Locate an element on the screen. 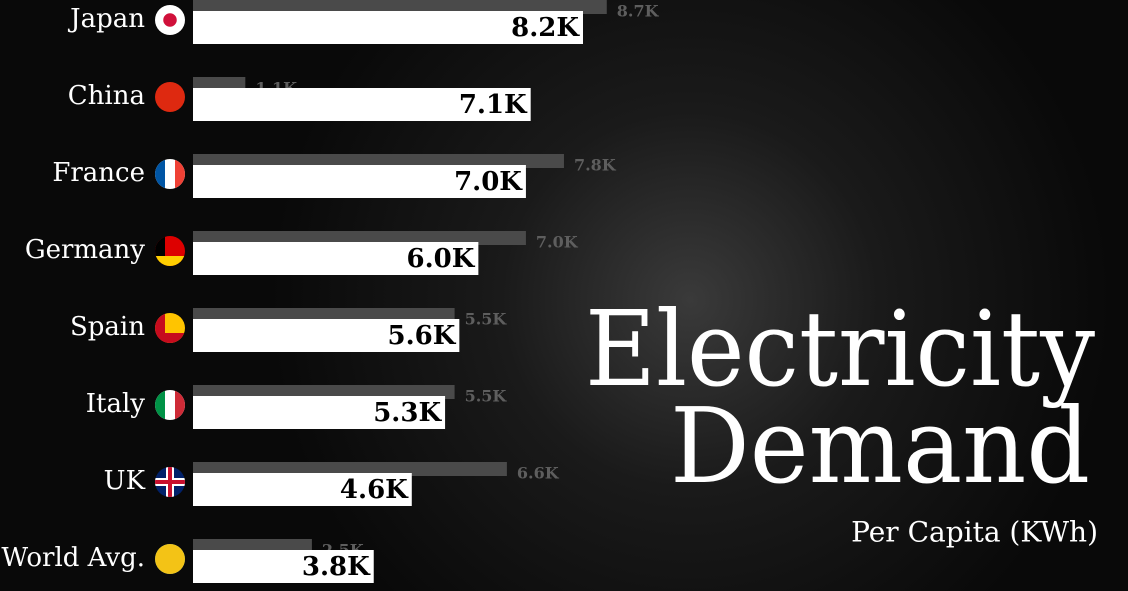 The width and height of the screenshot is (1128, 591). value-label: 8.2K is located at coordinates (545, 28).